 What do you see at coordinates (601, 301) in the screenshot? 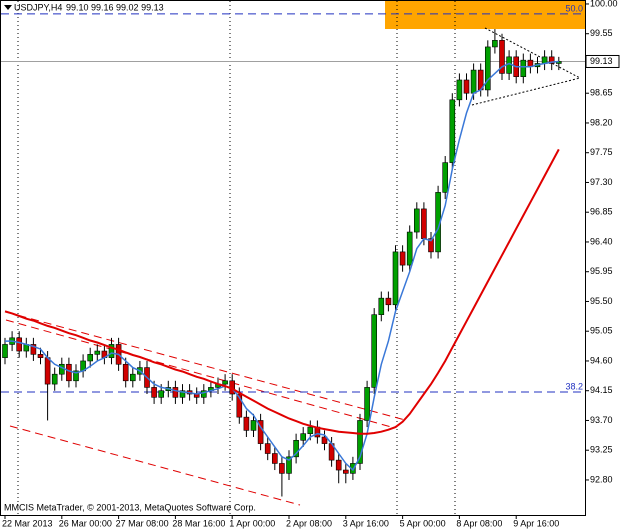
I see `y-tick-label: 95.50` at bounding box center [601, 301].